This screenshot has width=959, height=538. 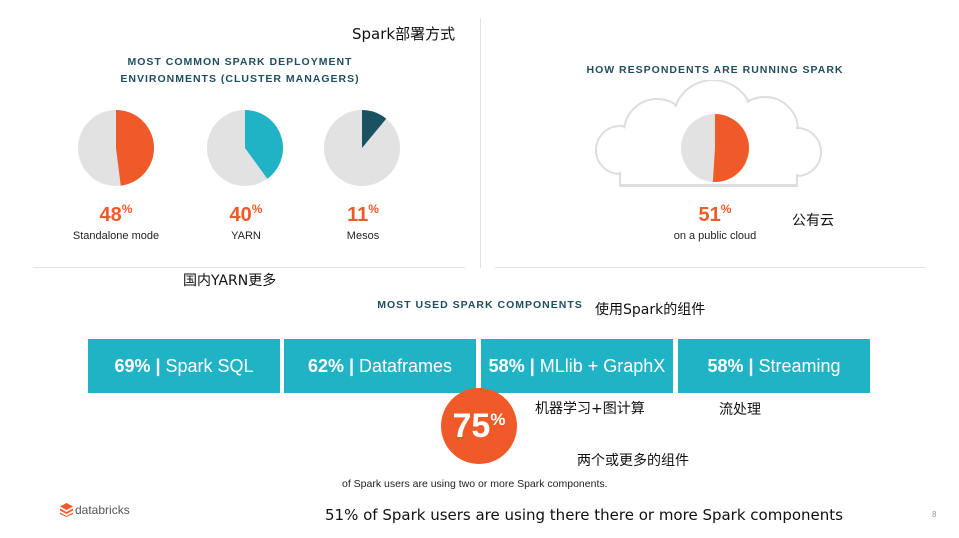 I want to click on slide-title: Spark部署方式, so click(x=404, y=34).